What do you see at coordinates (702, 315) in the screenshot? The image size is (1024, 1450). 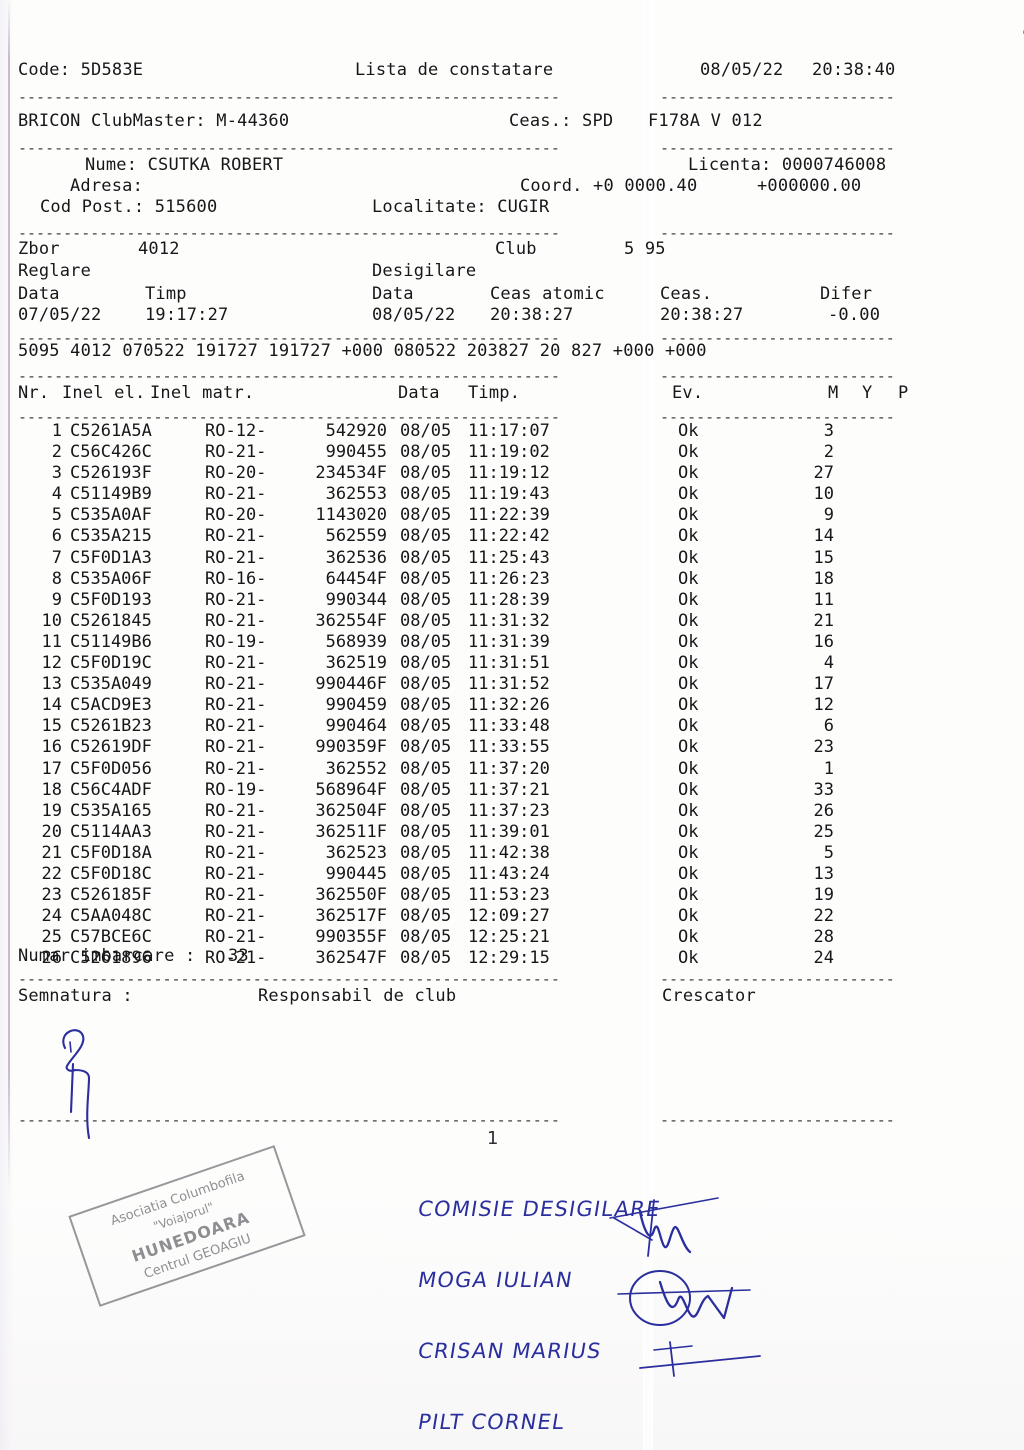 I see `desigilare-ceas: 20:38:27` at bounding box center [702, 315].